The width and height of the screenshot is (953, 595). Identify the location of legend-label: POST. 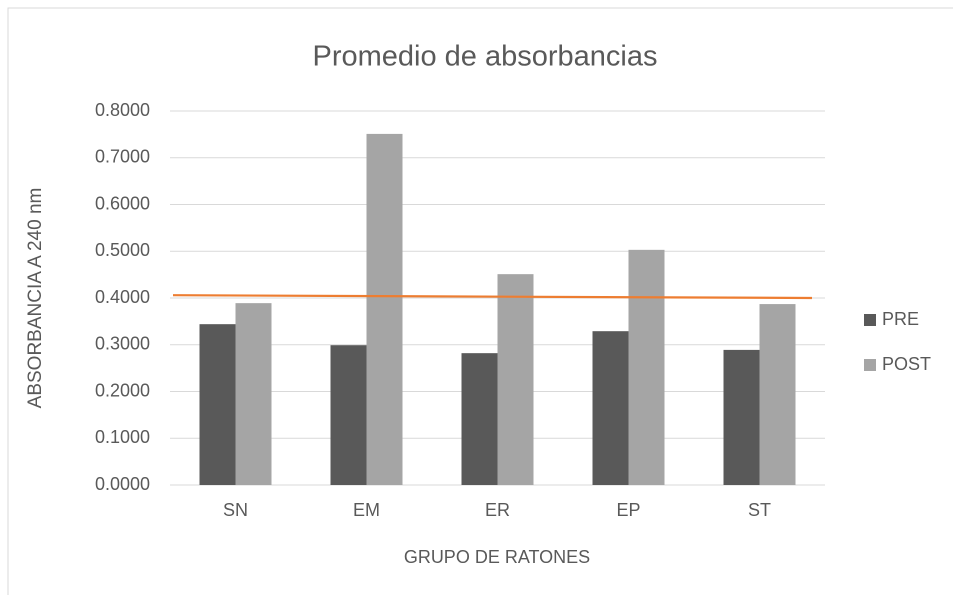
(906, 364).